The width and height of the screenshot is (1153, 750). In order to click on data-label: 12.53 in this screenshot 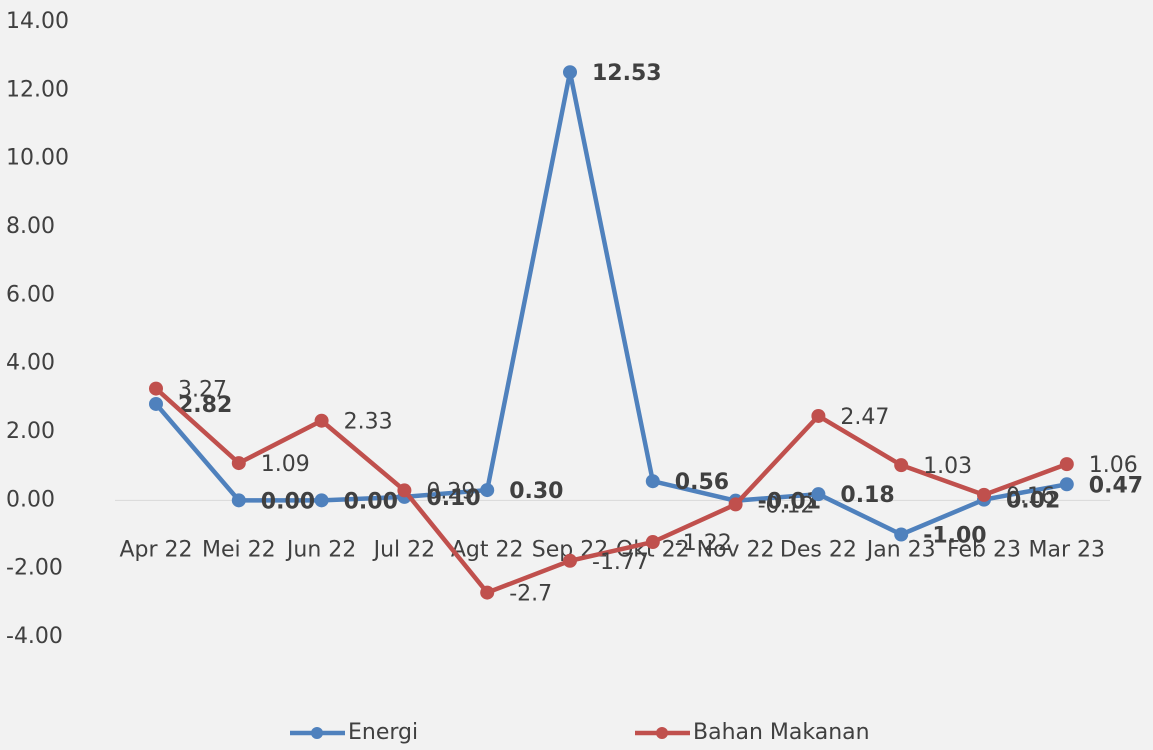, I will do `click(627, 73)`.